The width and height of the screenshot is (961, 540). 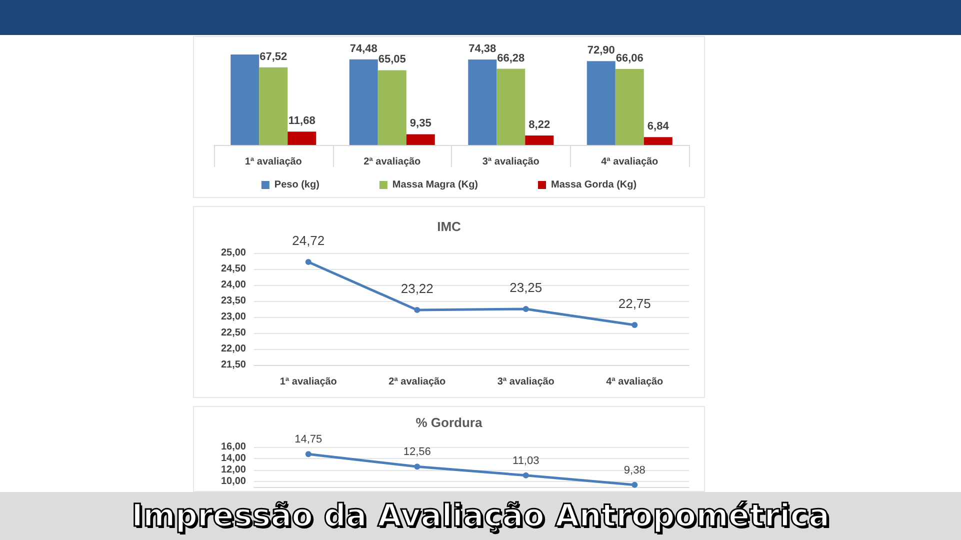 I want to click on data-label: 72,90, so click(x=601, y=50).